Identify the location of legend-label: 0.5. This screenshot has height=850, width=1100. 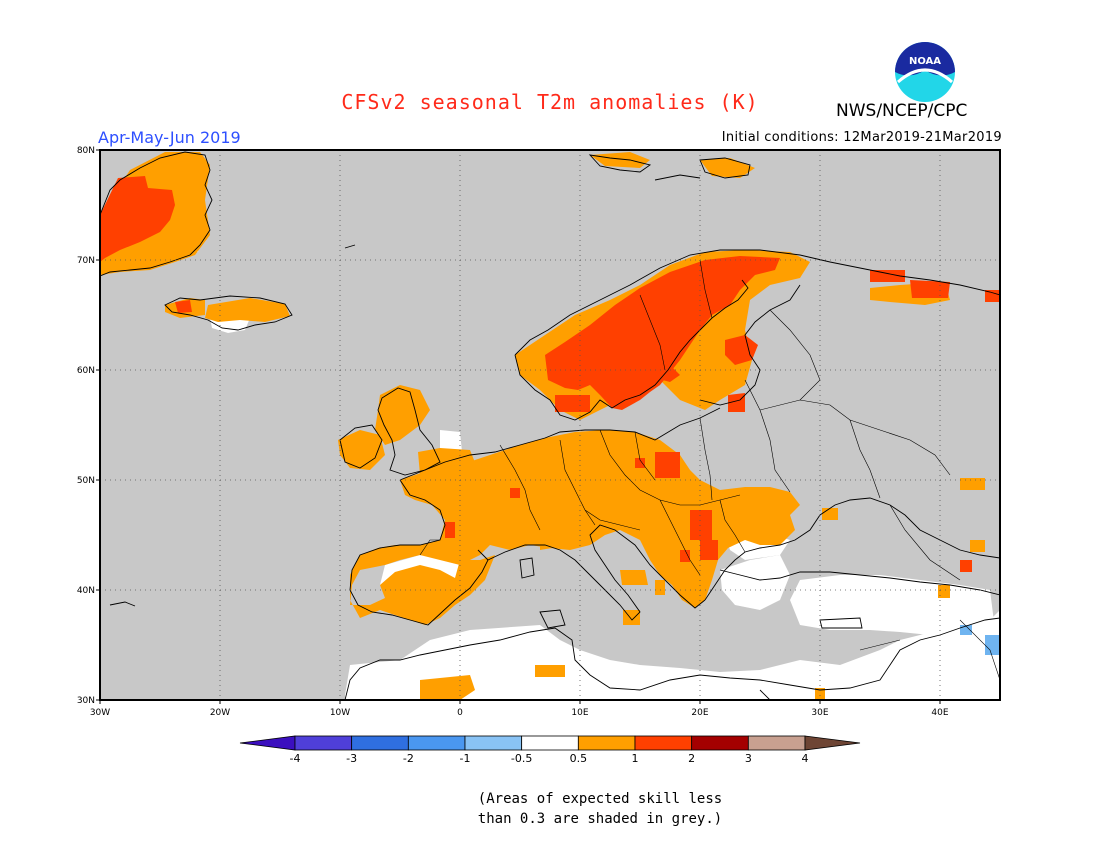
(579, 758).